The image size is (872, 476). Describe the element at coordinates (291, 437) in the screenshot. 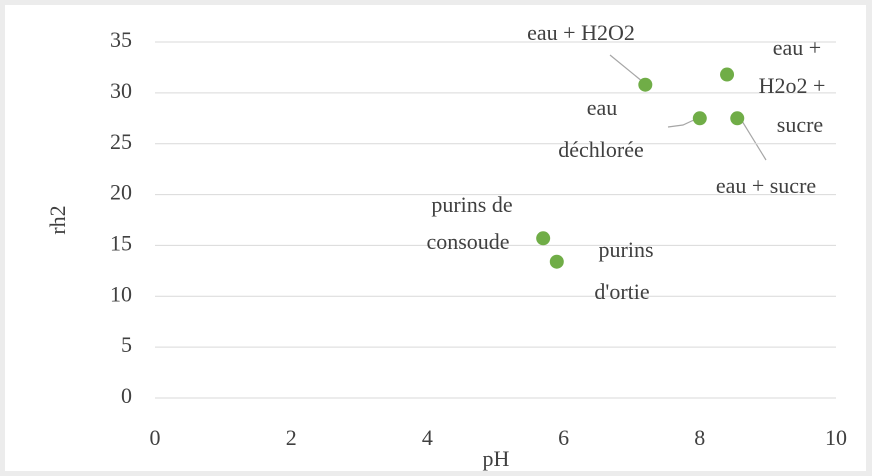

I see `x-tick-label: 2` at that location.